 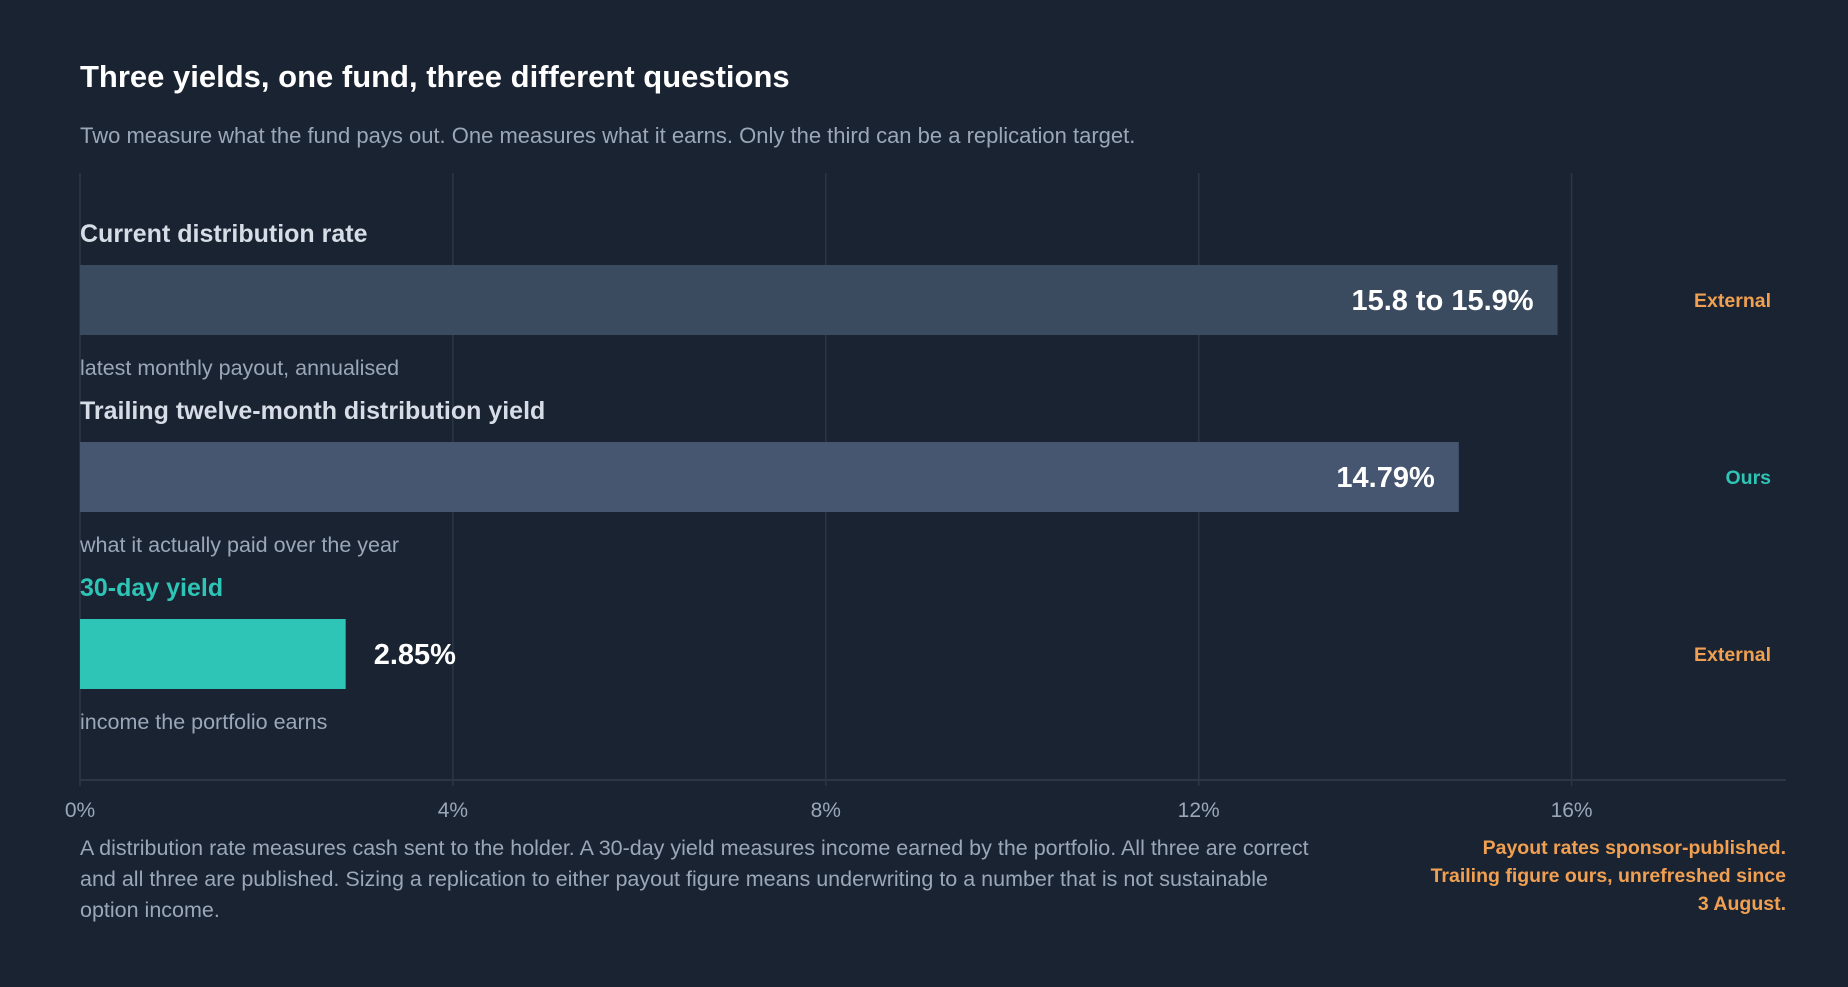 I want to click on bar-value-label: 2.85%, so click(x=415, y=655).